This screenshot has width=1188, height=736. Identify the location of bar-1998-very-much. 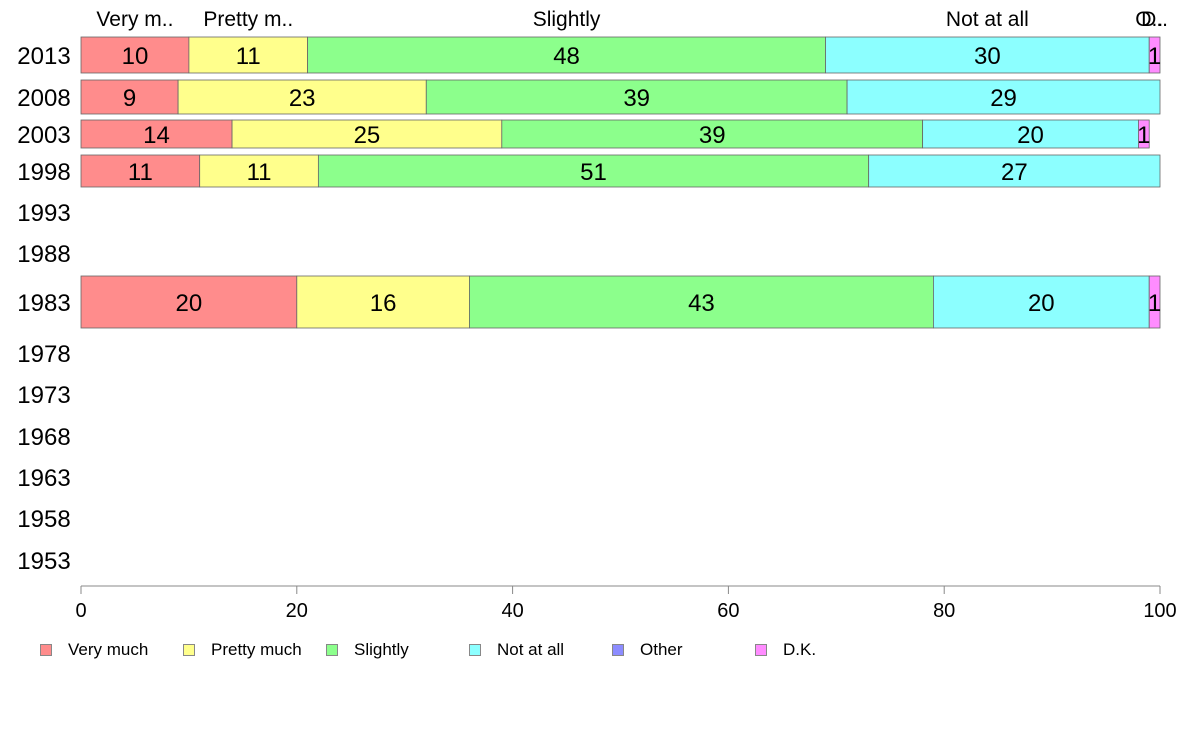
(140, 171).